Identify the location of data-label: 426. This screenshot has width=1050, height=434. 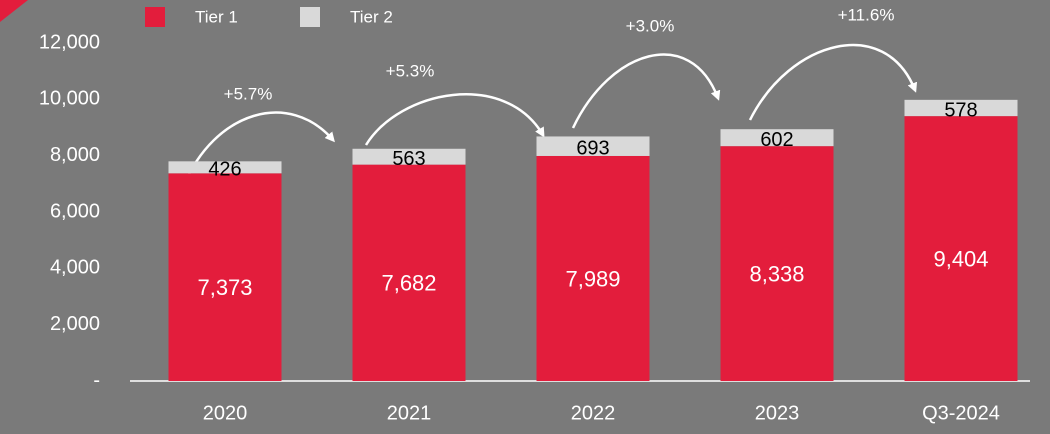
(224, 170).